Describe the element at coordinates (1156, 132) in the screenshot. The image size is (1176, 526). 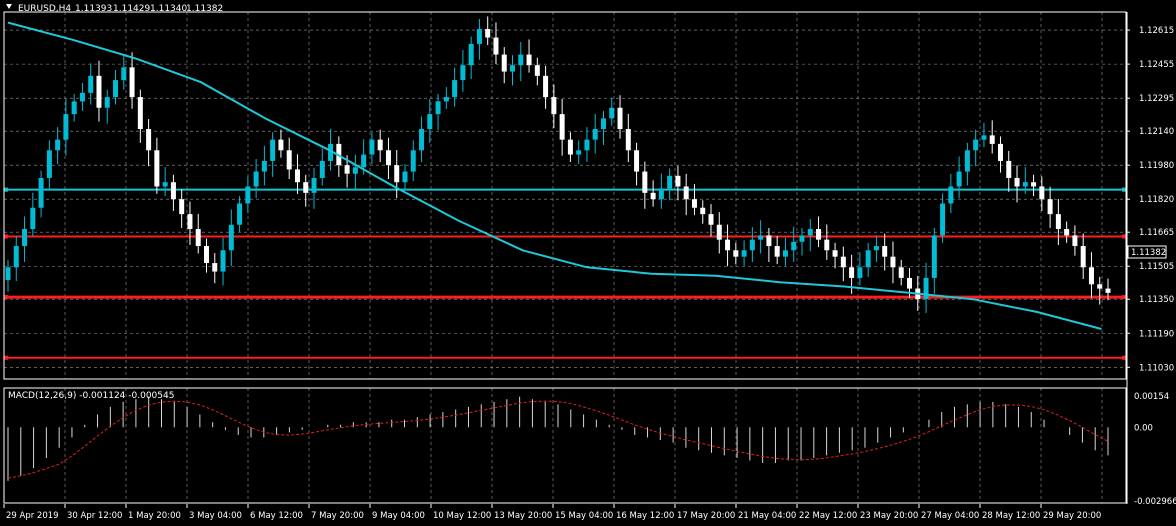
I see `price-tick-label: 1.12140` at that location.